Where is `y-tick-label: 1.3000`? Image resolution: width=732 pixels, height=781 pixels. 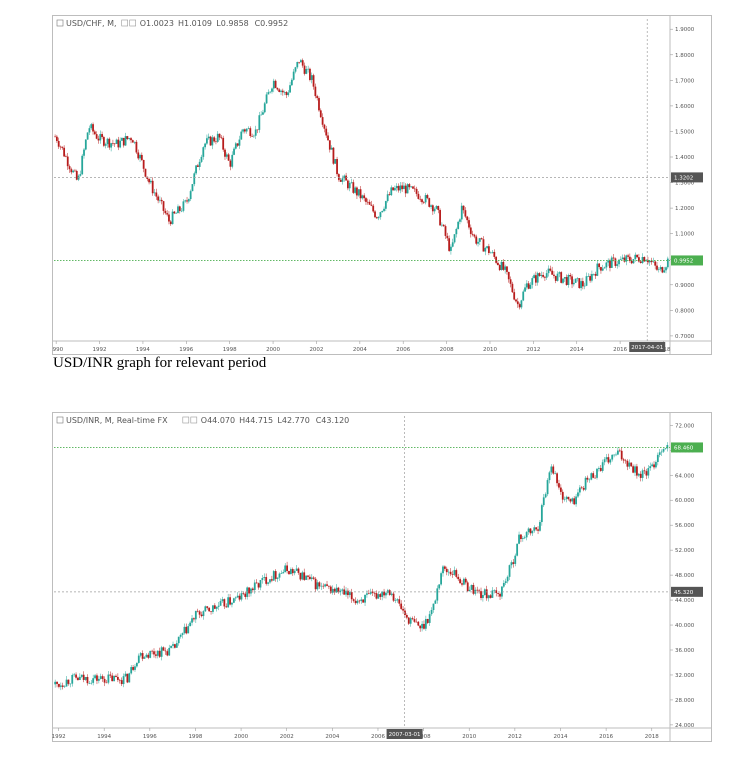 y-tick-label: 1.3000 is located at coordinates (685, 184).